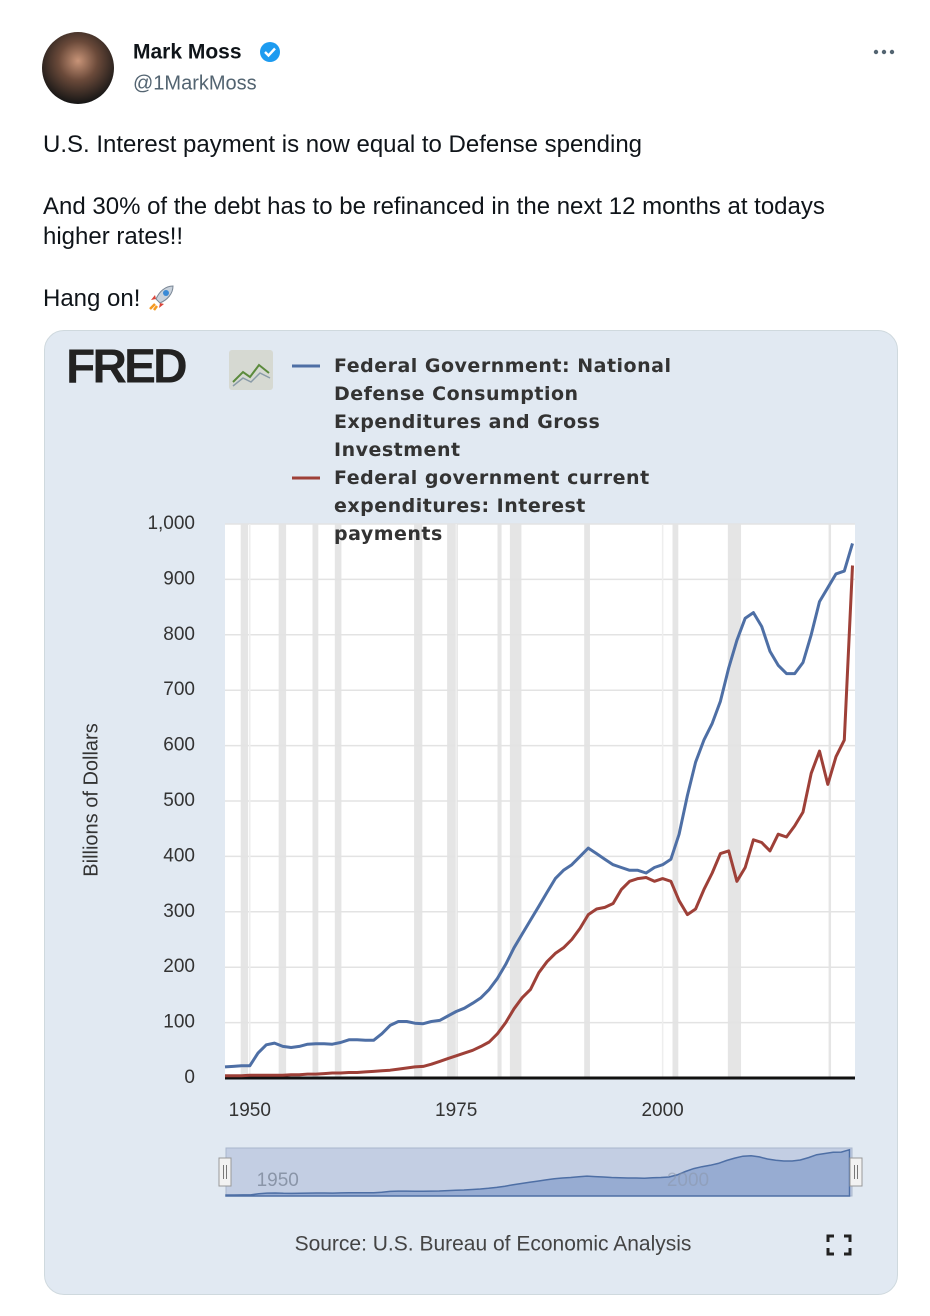  I want to click on navigator-area, so click(538, 1172).